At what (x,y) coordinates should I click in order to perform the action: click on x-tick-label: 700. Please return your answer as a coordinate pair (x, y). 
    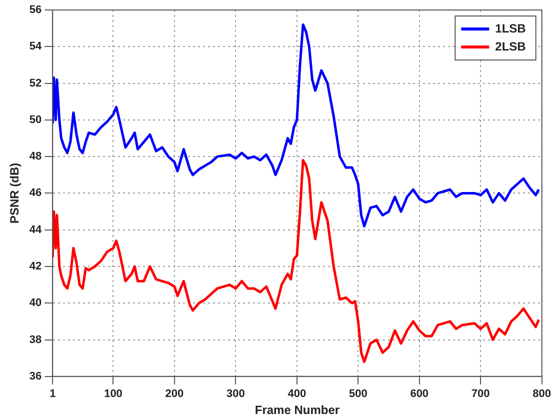
    Looking at the image, I should click on (480, 394).